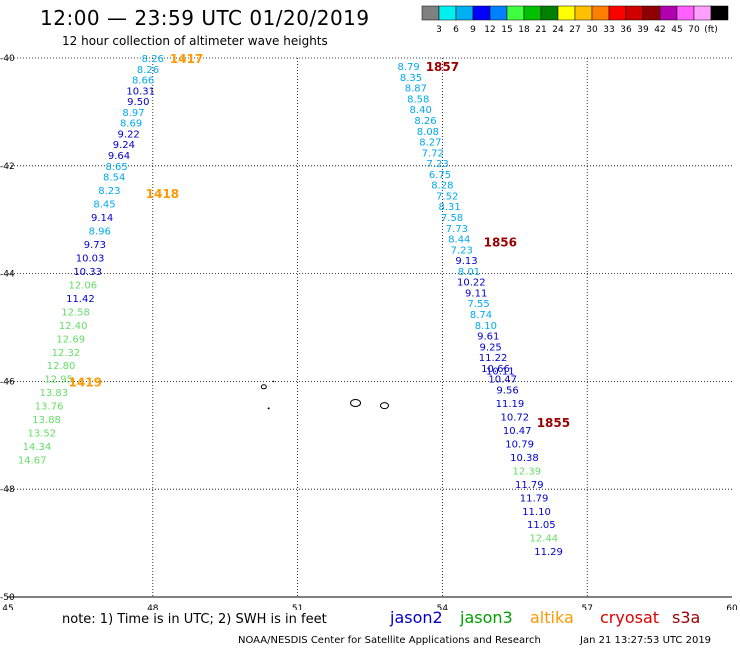 The image size is (740, 650). Describe the element at coordinates (75, 312) in the screenshot. I see `swh-value: 12.58` at that location.